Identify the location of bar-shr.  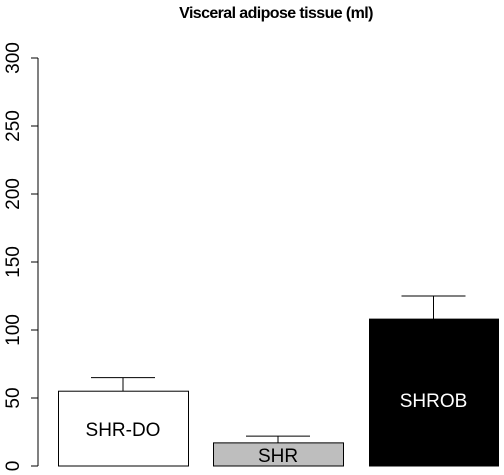
(278, 454).